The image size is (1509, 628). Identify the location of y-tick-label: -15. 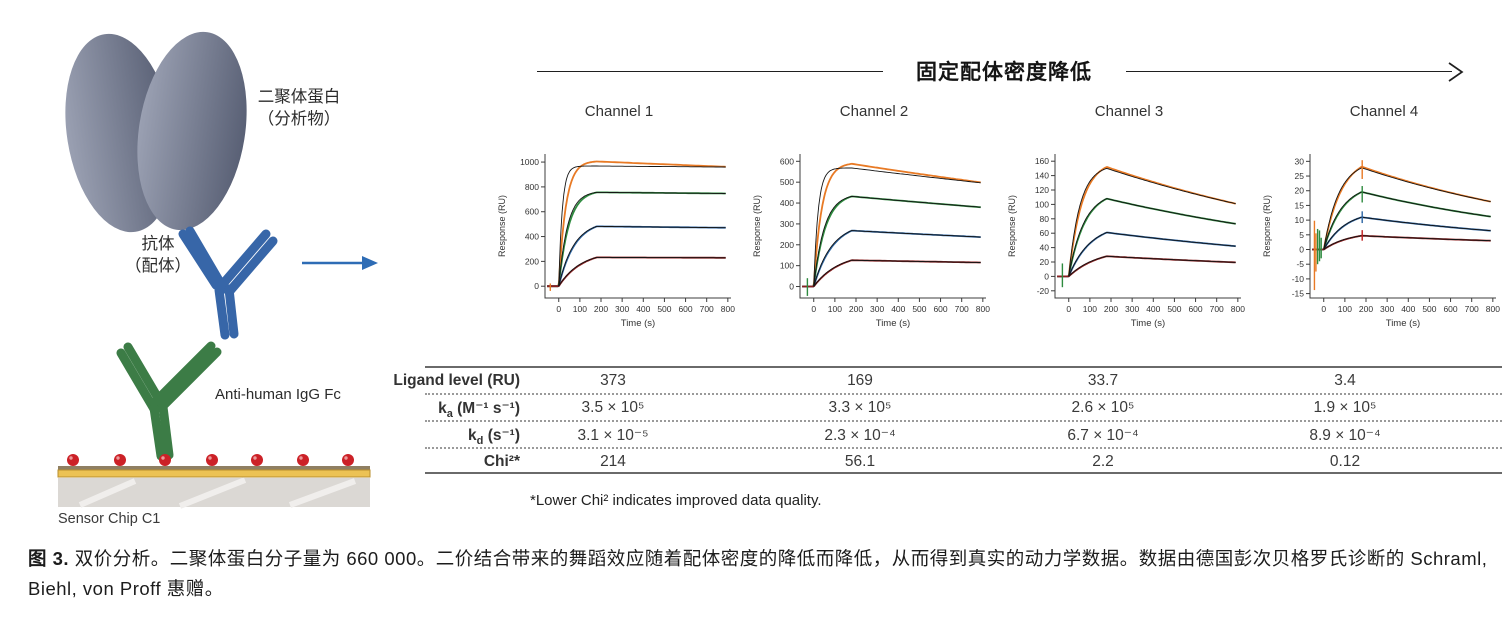
(1298, 294).